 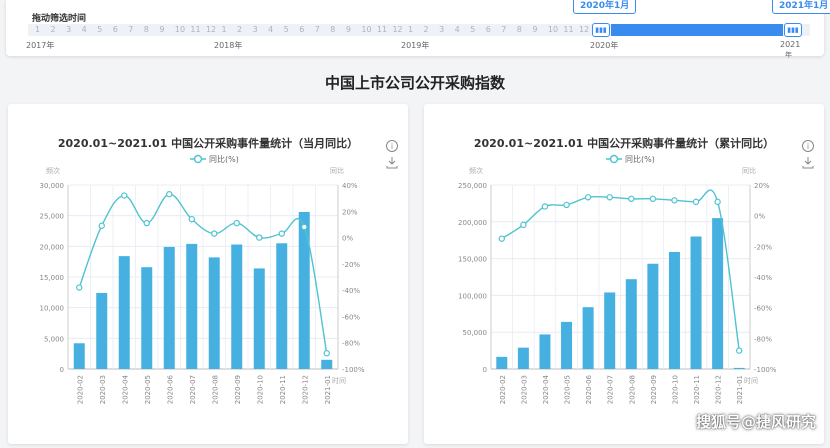 I want to click on y-axis-right-title: 同比, so click(x=337, y=170).